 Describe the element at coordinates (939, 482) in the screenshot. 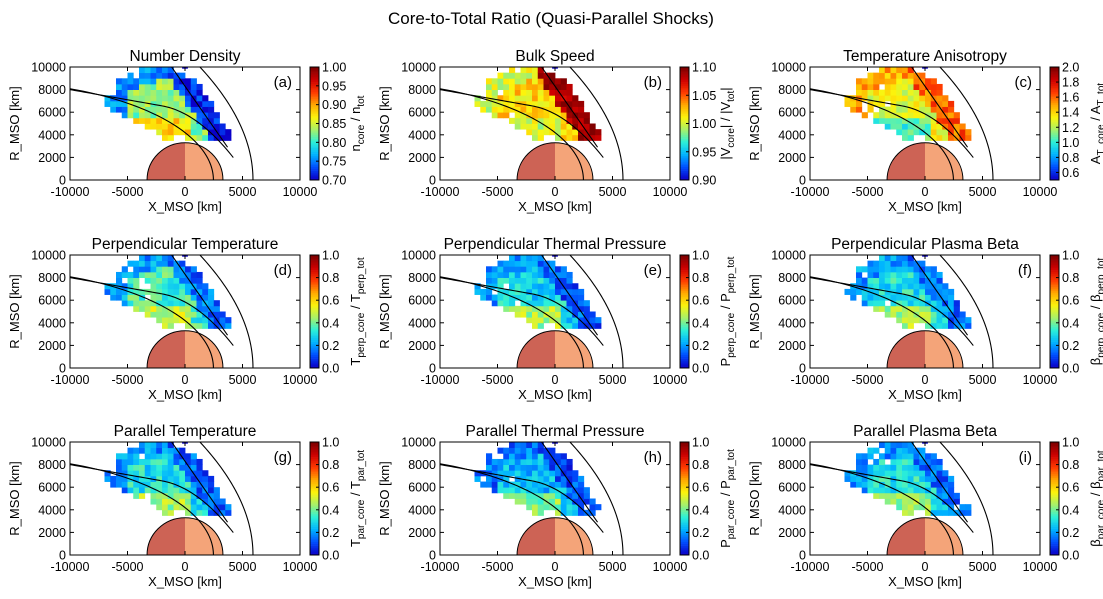

I see `shock-normal-line` at that location.